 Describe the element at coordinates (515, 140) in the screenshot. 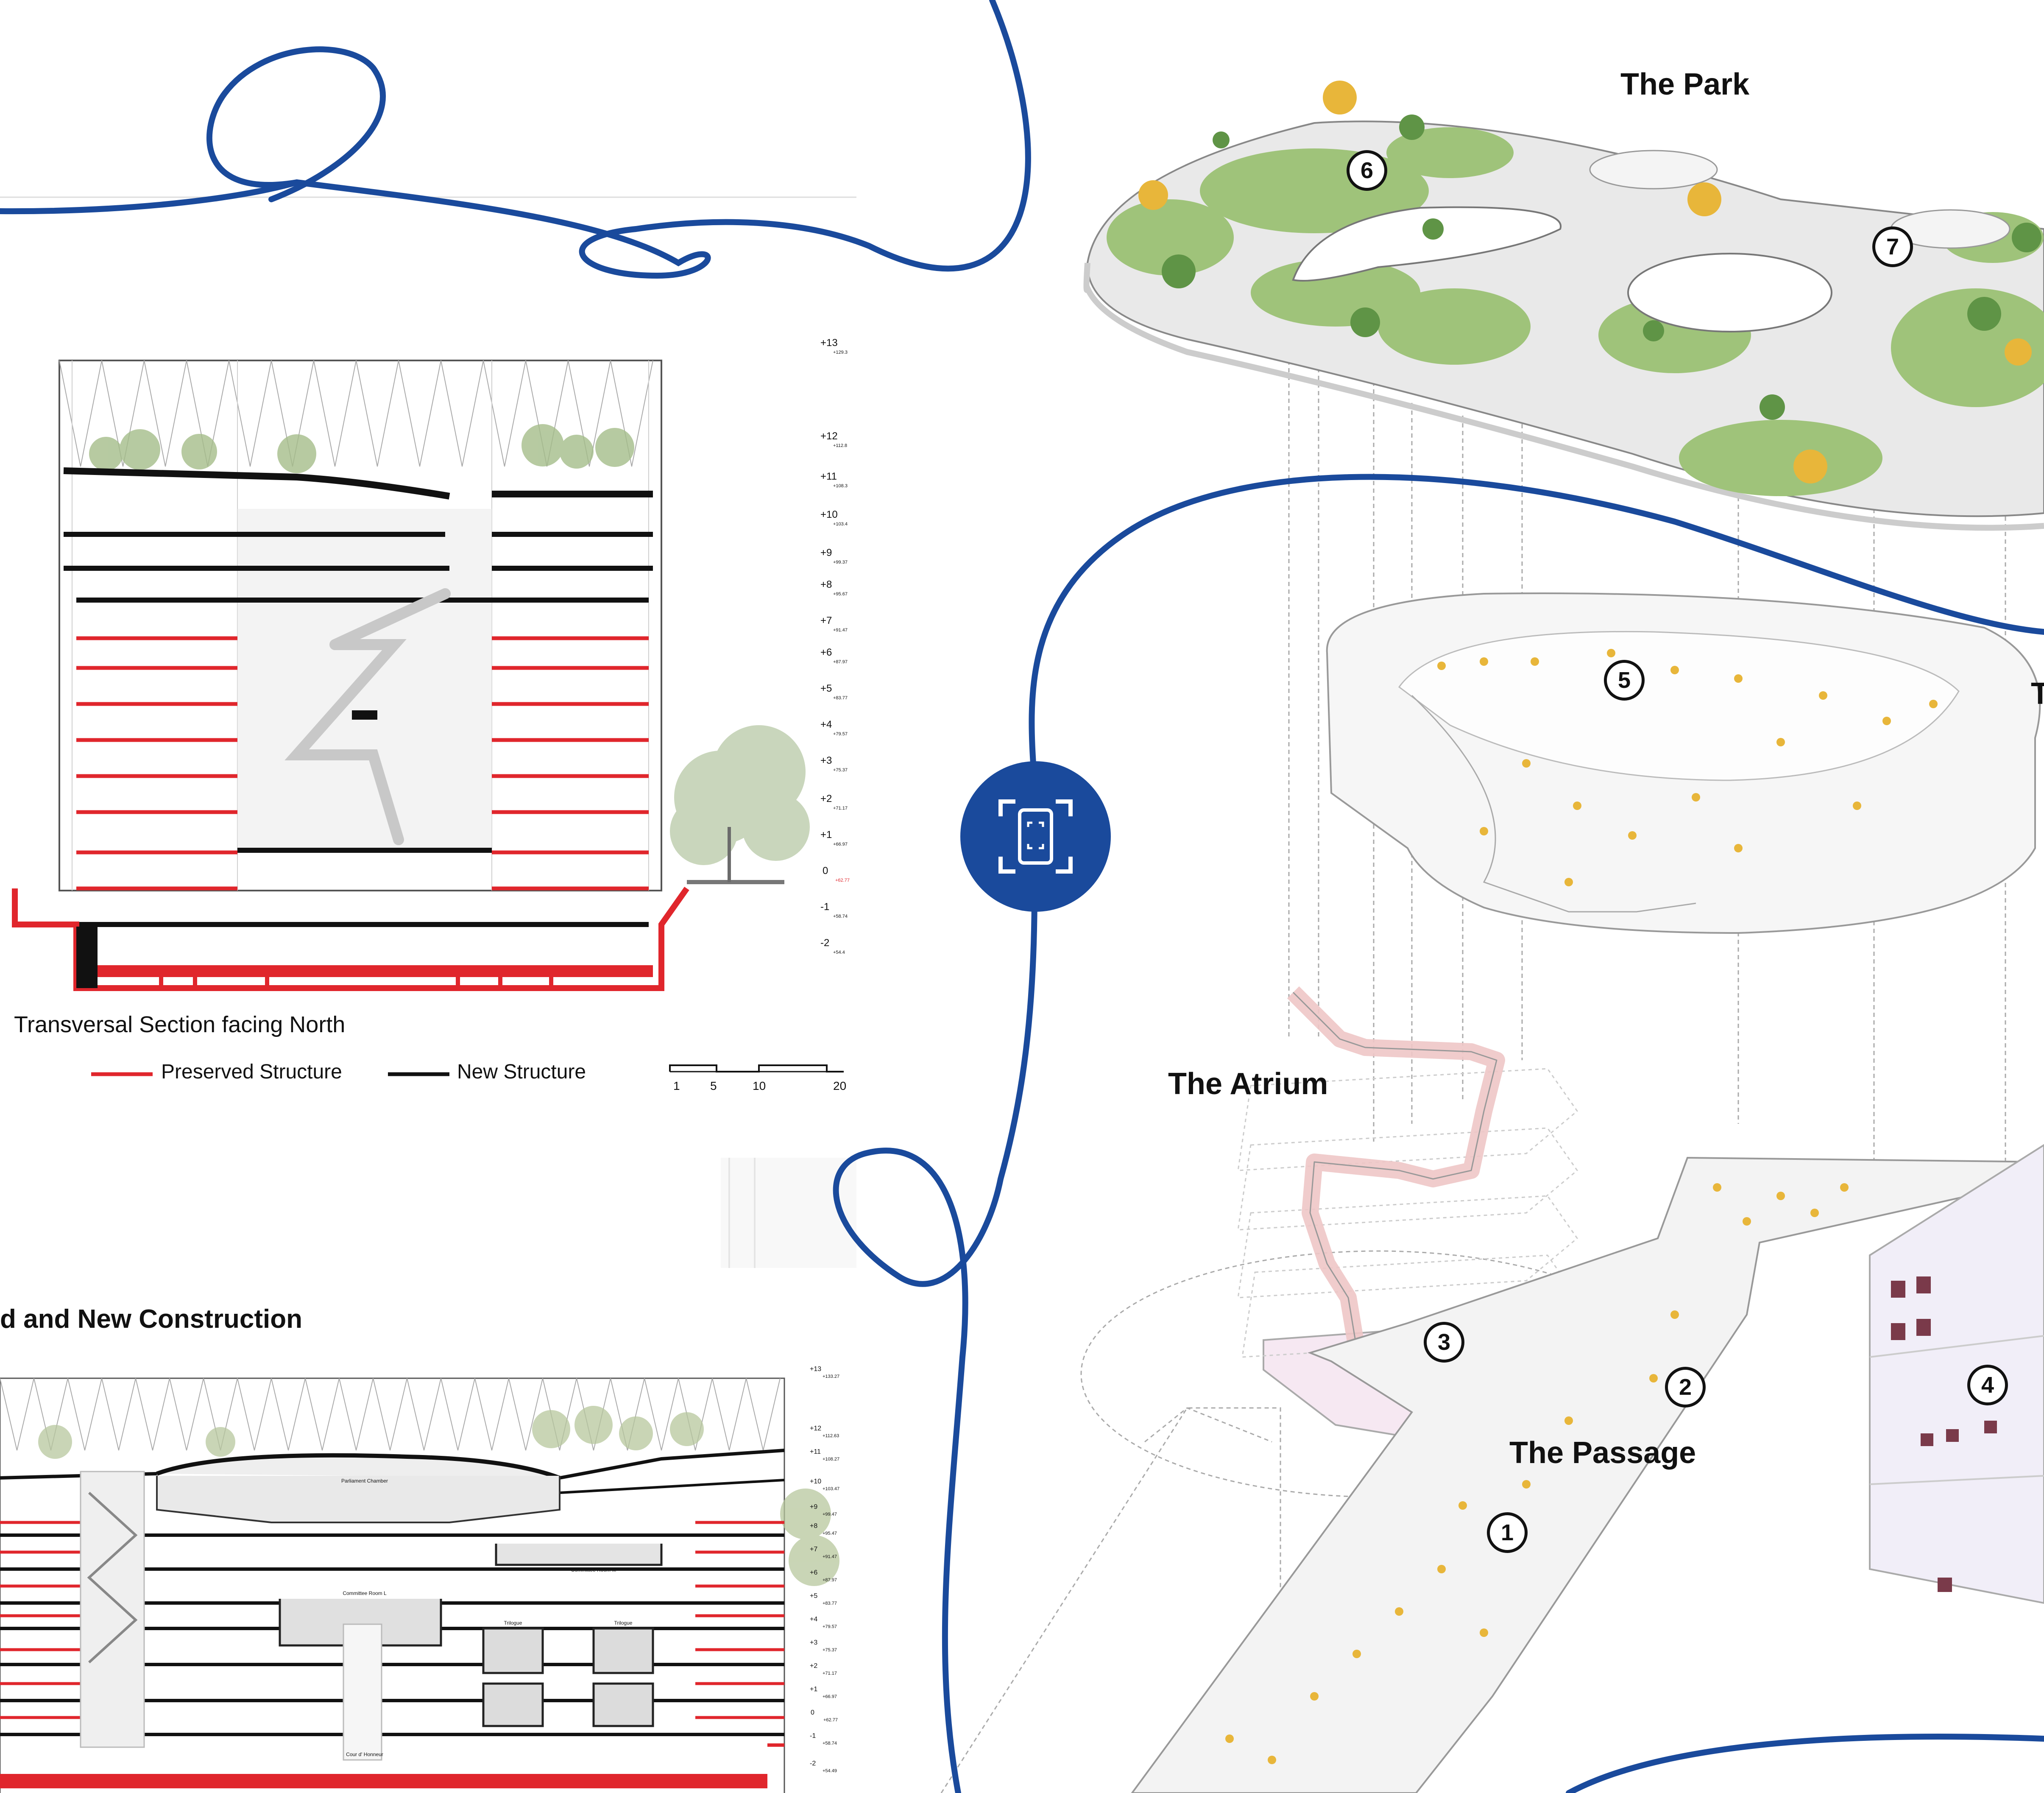

I see `blue-thread` at that location.